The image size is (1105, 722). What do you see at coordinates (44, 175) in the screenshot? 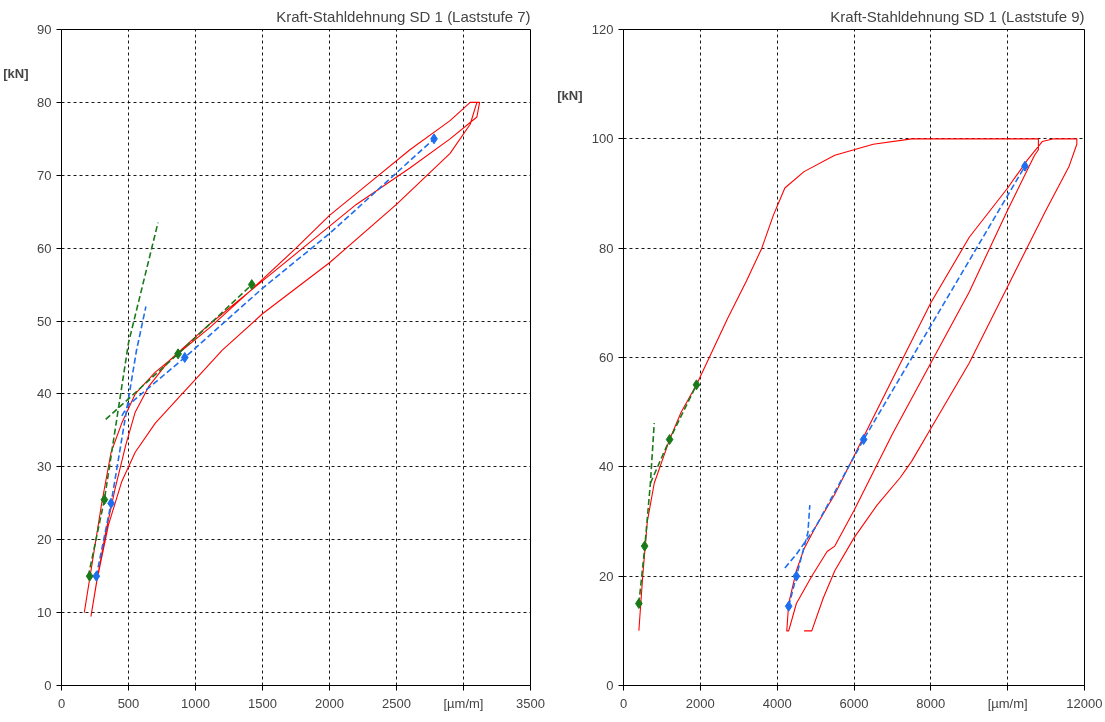
I see `y-tick-label: 70` at bounding box center [44, 175].